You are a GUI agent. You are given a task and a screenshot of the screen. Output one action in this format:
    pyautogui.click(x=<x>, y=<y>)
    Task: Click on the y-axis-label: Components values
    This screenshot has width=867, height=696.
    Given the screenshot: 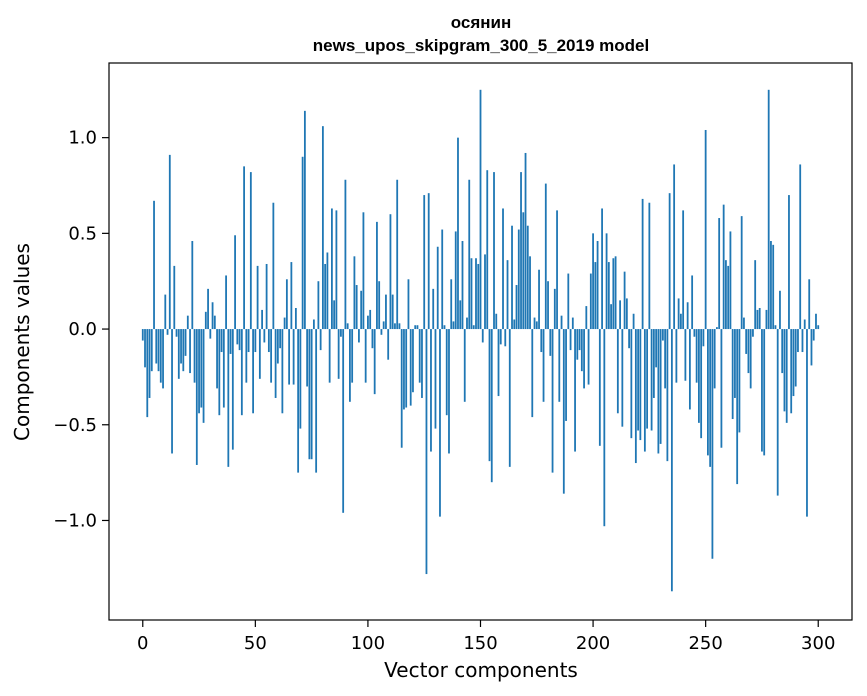 What is the action you would take?
    pyautogui.click(x=22, y=342)
    